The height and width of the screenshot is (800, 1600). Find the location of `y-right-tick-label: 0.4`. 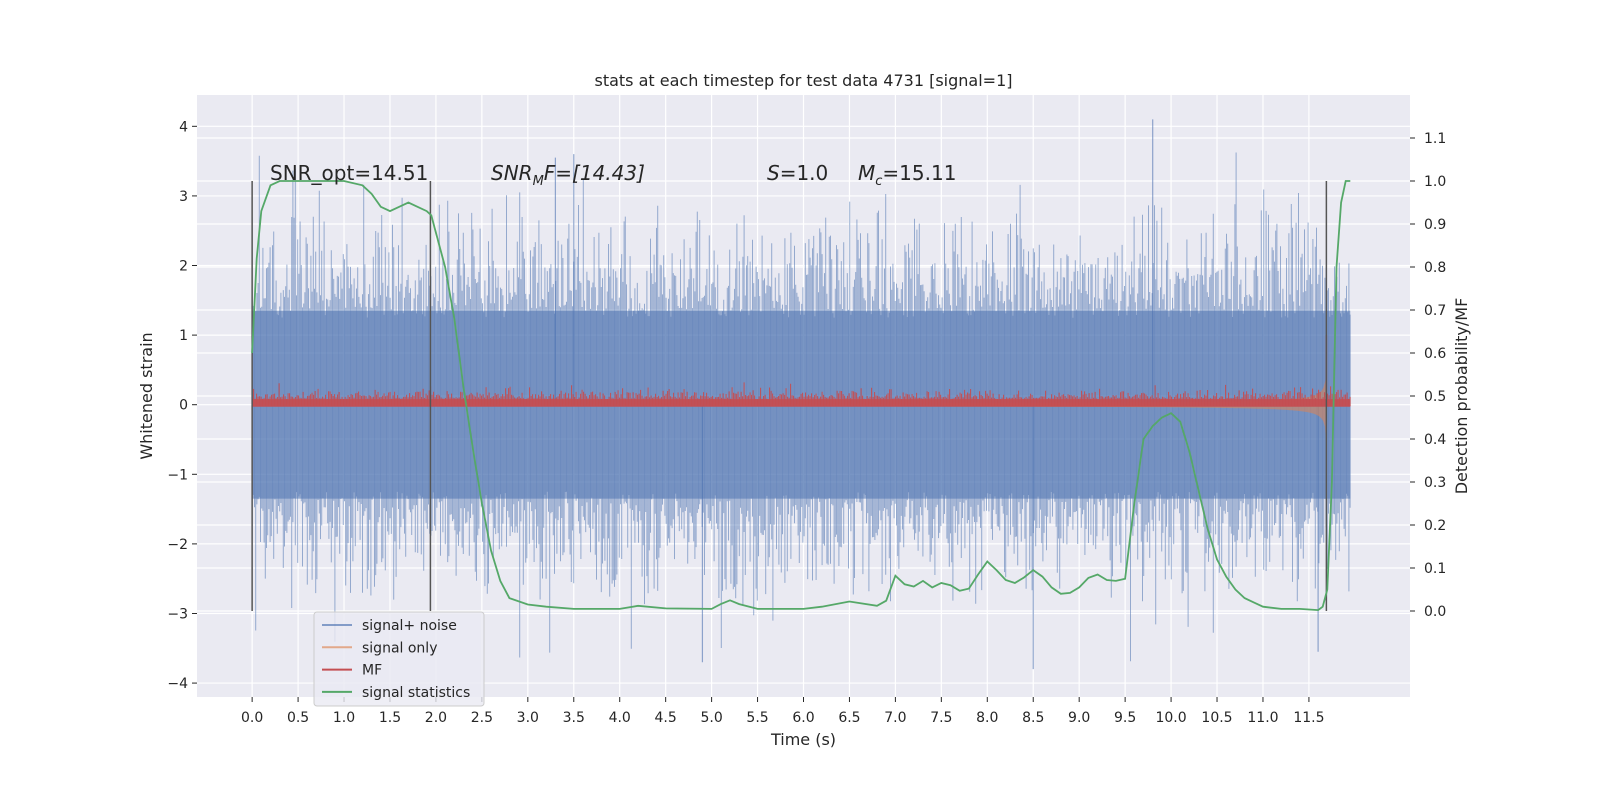

y-right-tick-label: 0.4 is located at coordinates (1435, 440).